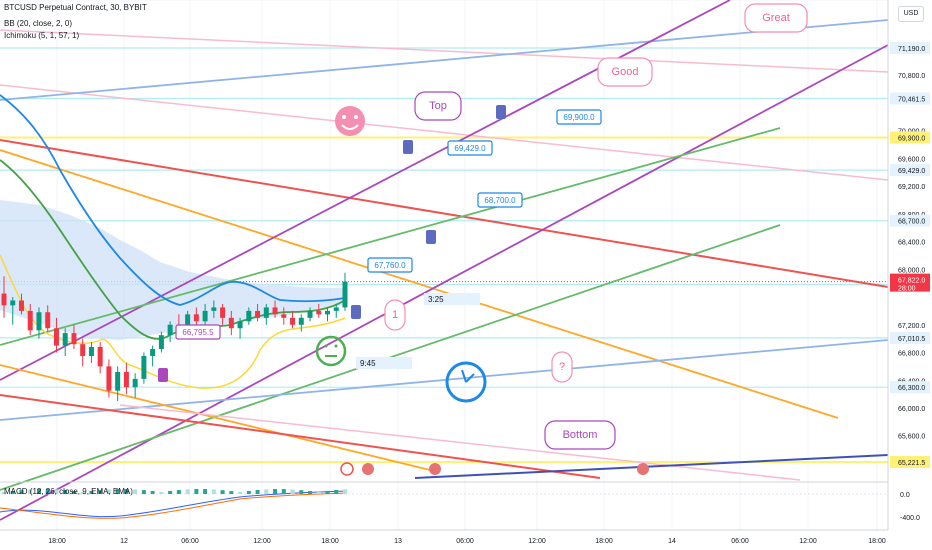  What do you see at coordinates (384, 363) in the screenshot?
I see `time-box` at bounding box center [384, 363].